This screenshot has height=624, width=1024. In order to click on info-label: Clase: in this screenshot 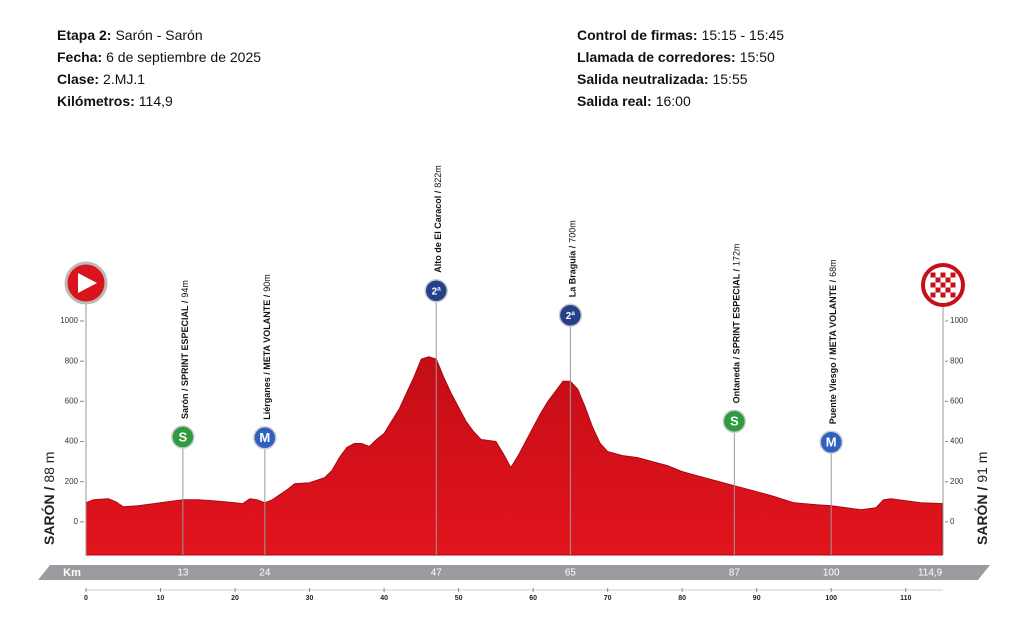, I will do `click(78, 79)`.